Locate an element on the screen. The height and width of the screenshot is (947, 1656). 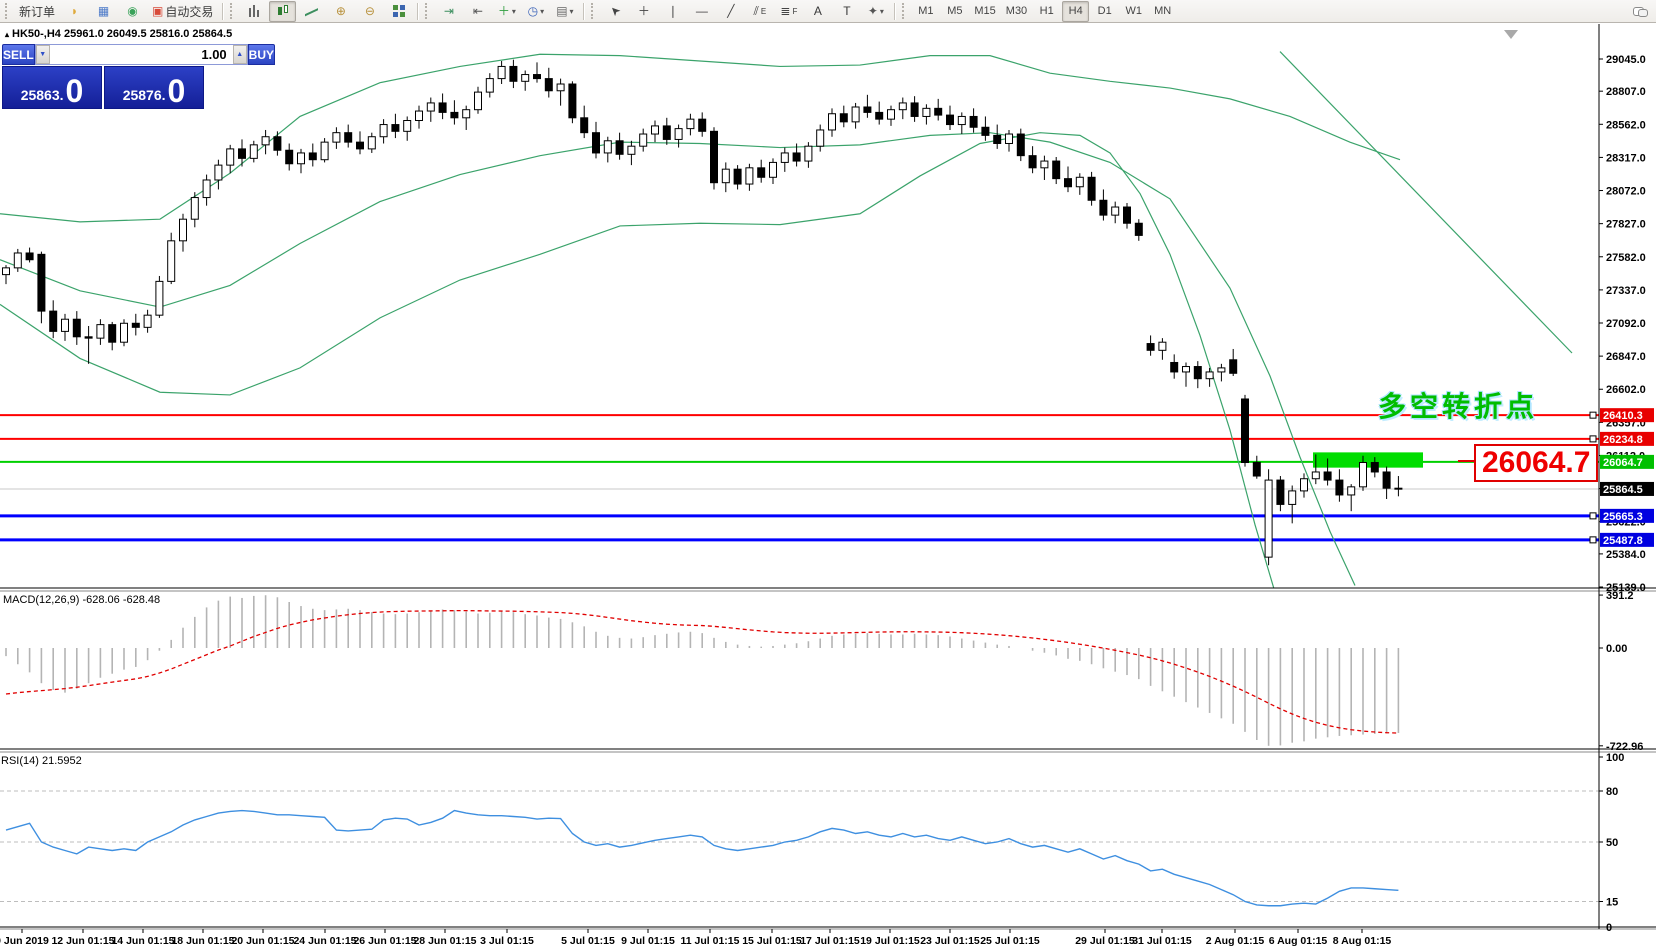
tf-mn-button: MN is located at coordinates (1163, 11).